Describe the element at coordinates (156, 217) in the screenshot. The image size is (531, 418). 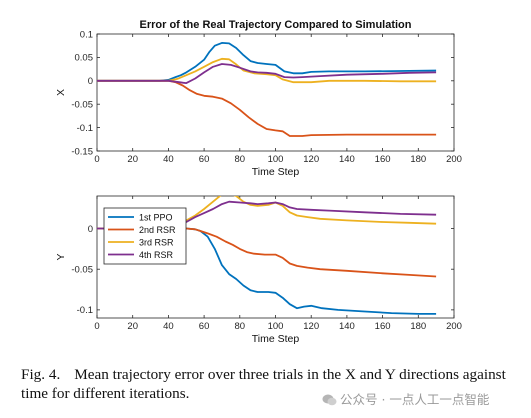
I see `legend-label-1: 1st PPO` at that location.